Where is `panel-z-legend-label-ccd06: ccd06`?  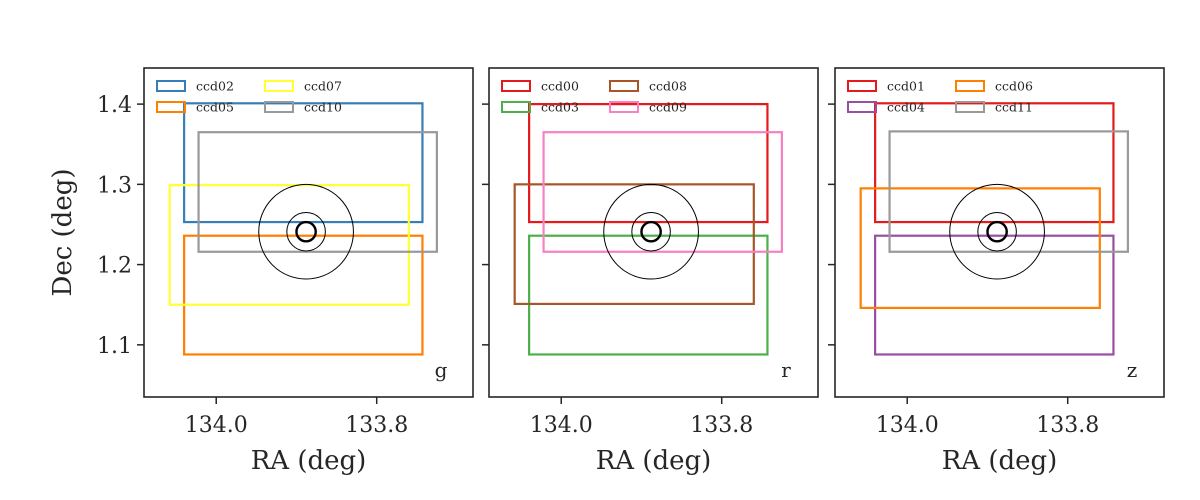
panel-z-legend-label-ccd06: ccd06 is located at coordinates (1014, 86).